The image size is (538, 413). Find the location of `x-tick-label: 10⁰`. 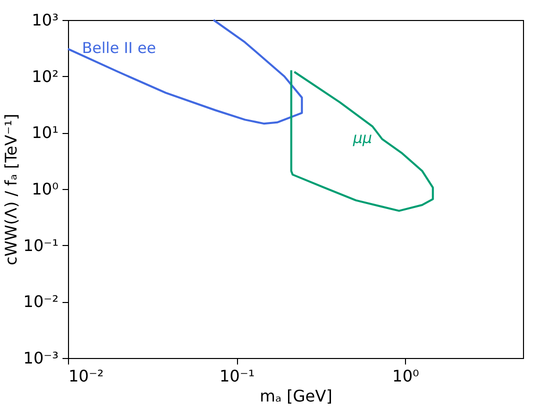

x-tick-label: 10⁰ is located at coordinates (406, 376).